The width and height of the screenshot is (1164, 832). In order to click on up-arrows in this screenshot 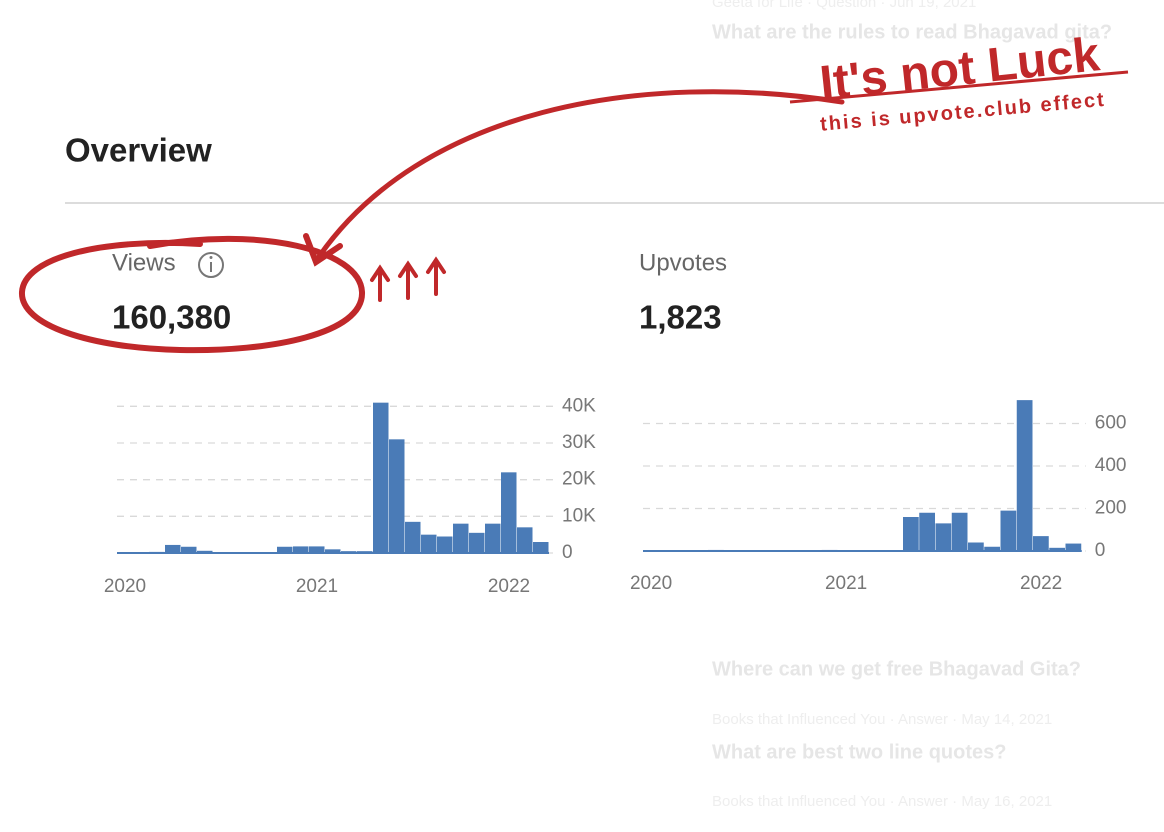, I will do `click(408, 279)`.